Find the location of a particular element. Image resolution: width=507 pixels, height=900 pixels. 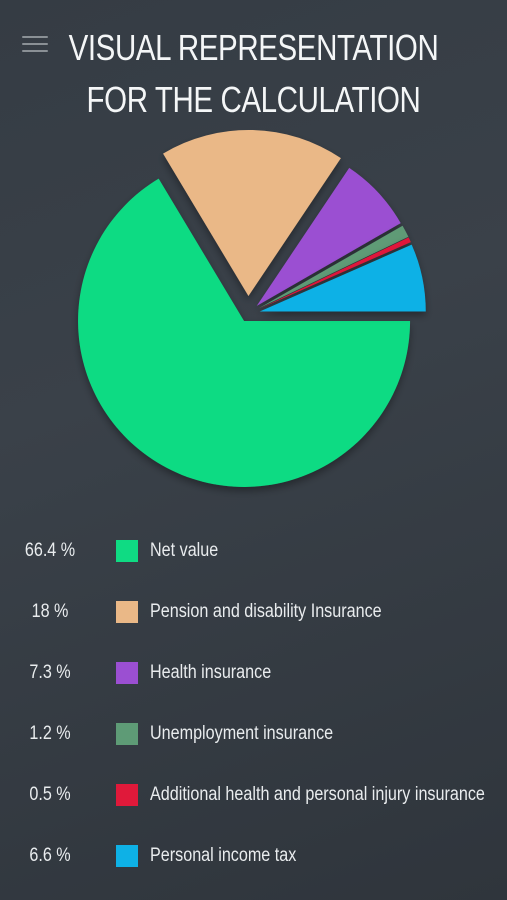

pie-slice-health-insurance is located at coordinates (328, 236).